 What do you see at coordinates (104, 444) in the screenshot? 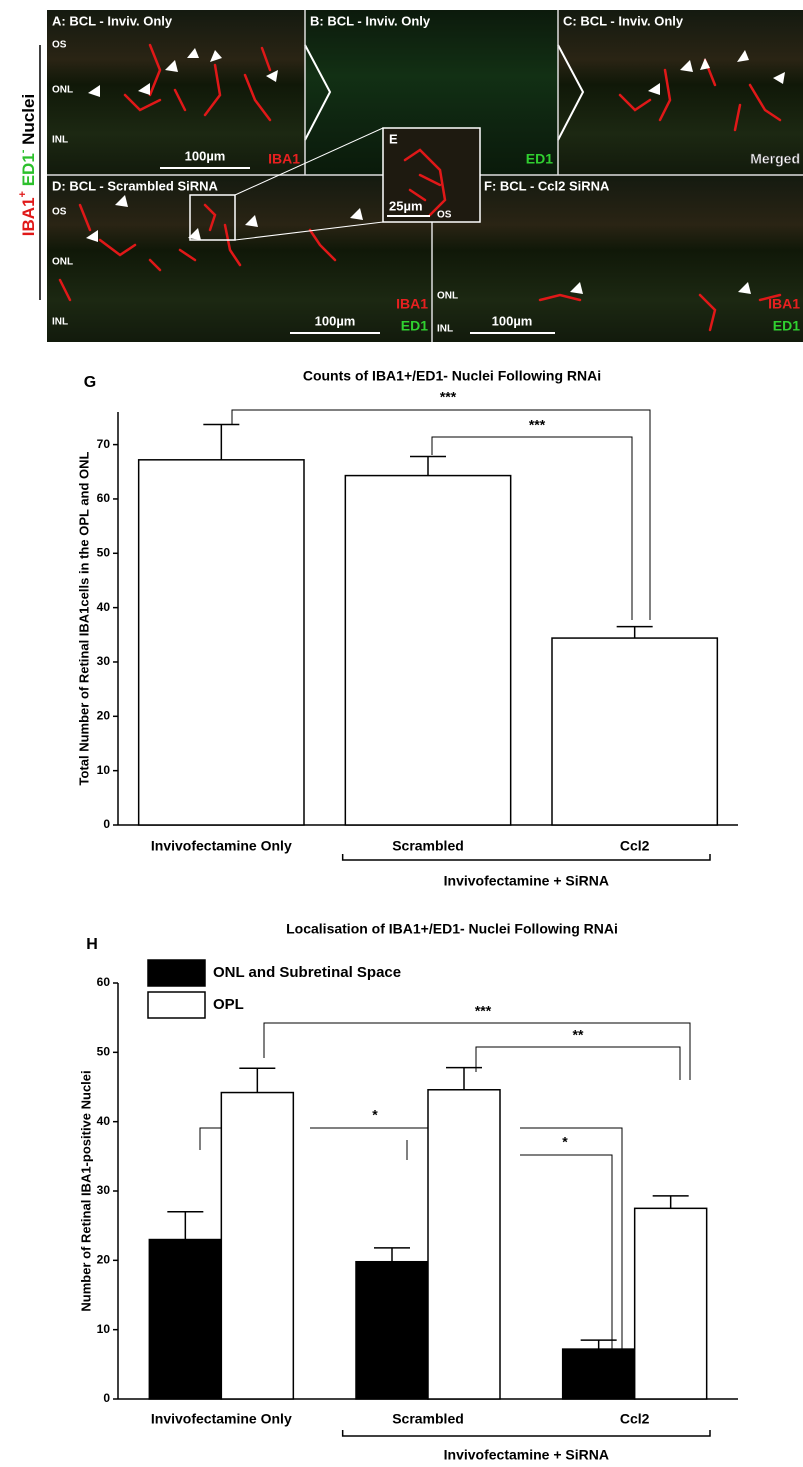
I see `y-tick-label: 70` at bounding box center [104, 444].